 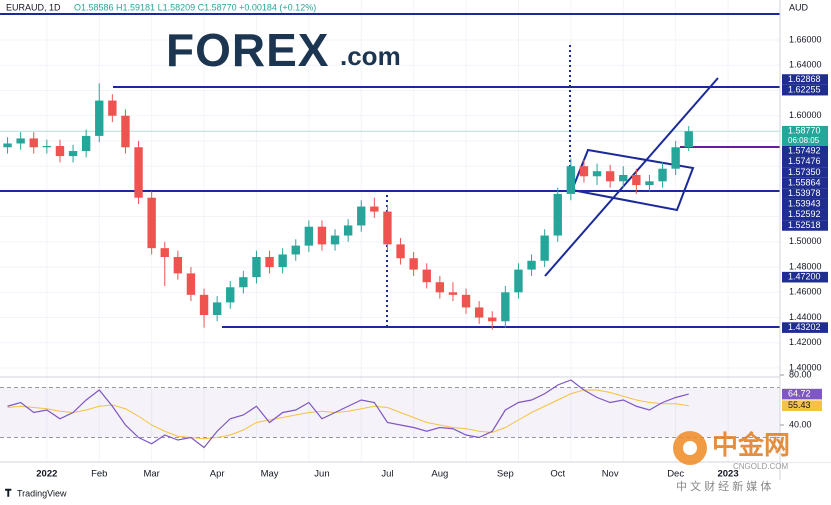 What do you see at coordinates (42, 493) in the screenshot?
I see `footer-brand: TradingView` at bounding box center [42, 493].